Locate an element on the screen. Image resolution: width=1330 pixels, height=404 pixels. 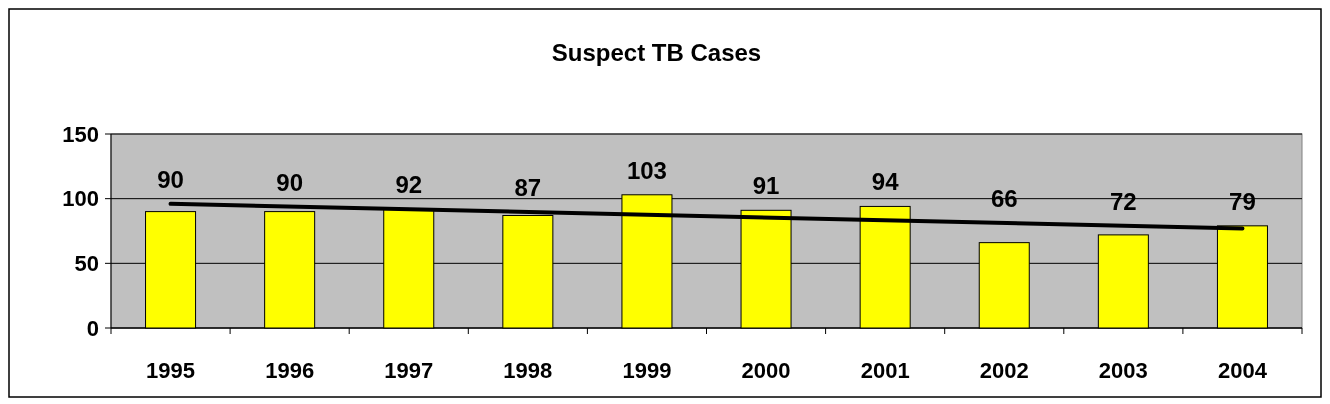
data-label: 92 is located at coordinates (409, 185).